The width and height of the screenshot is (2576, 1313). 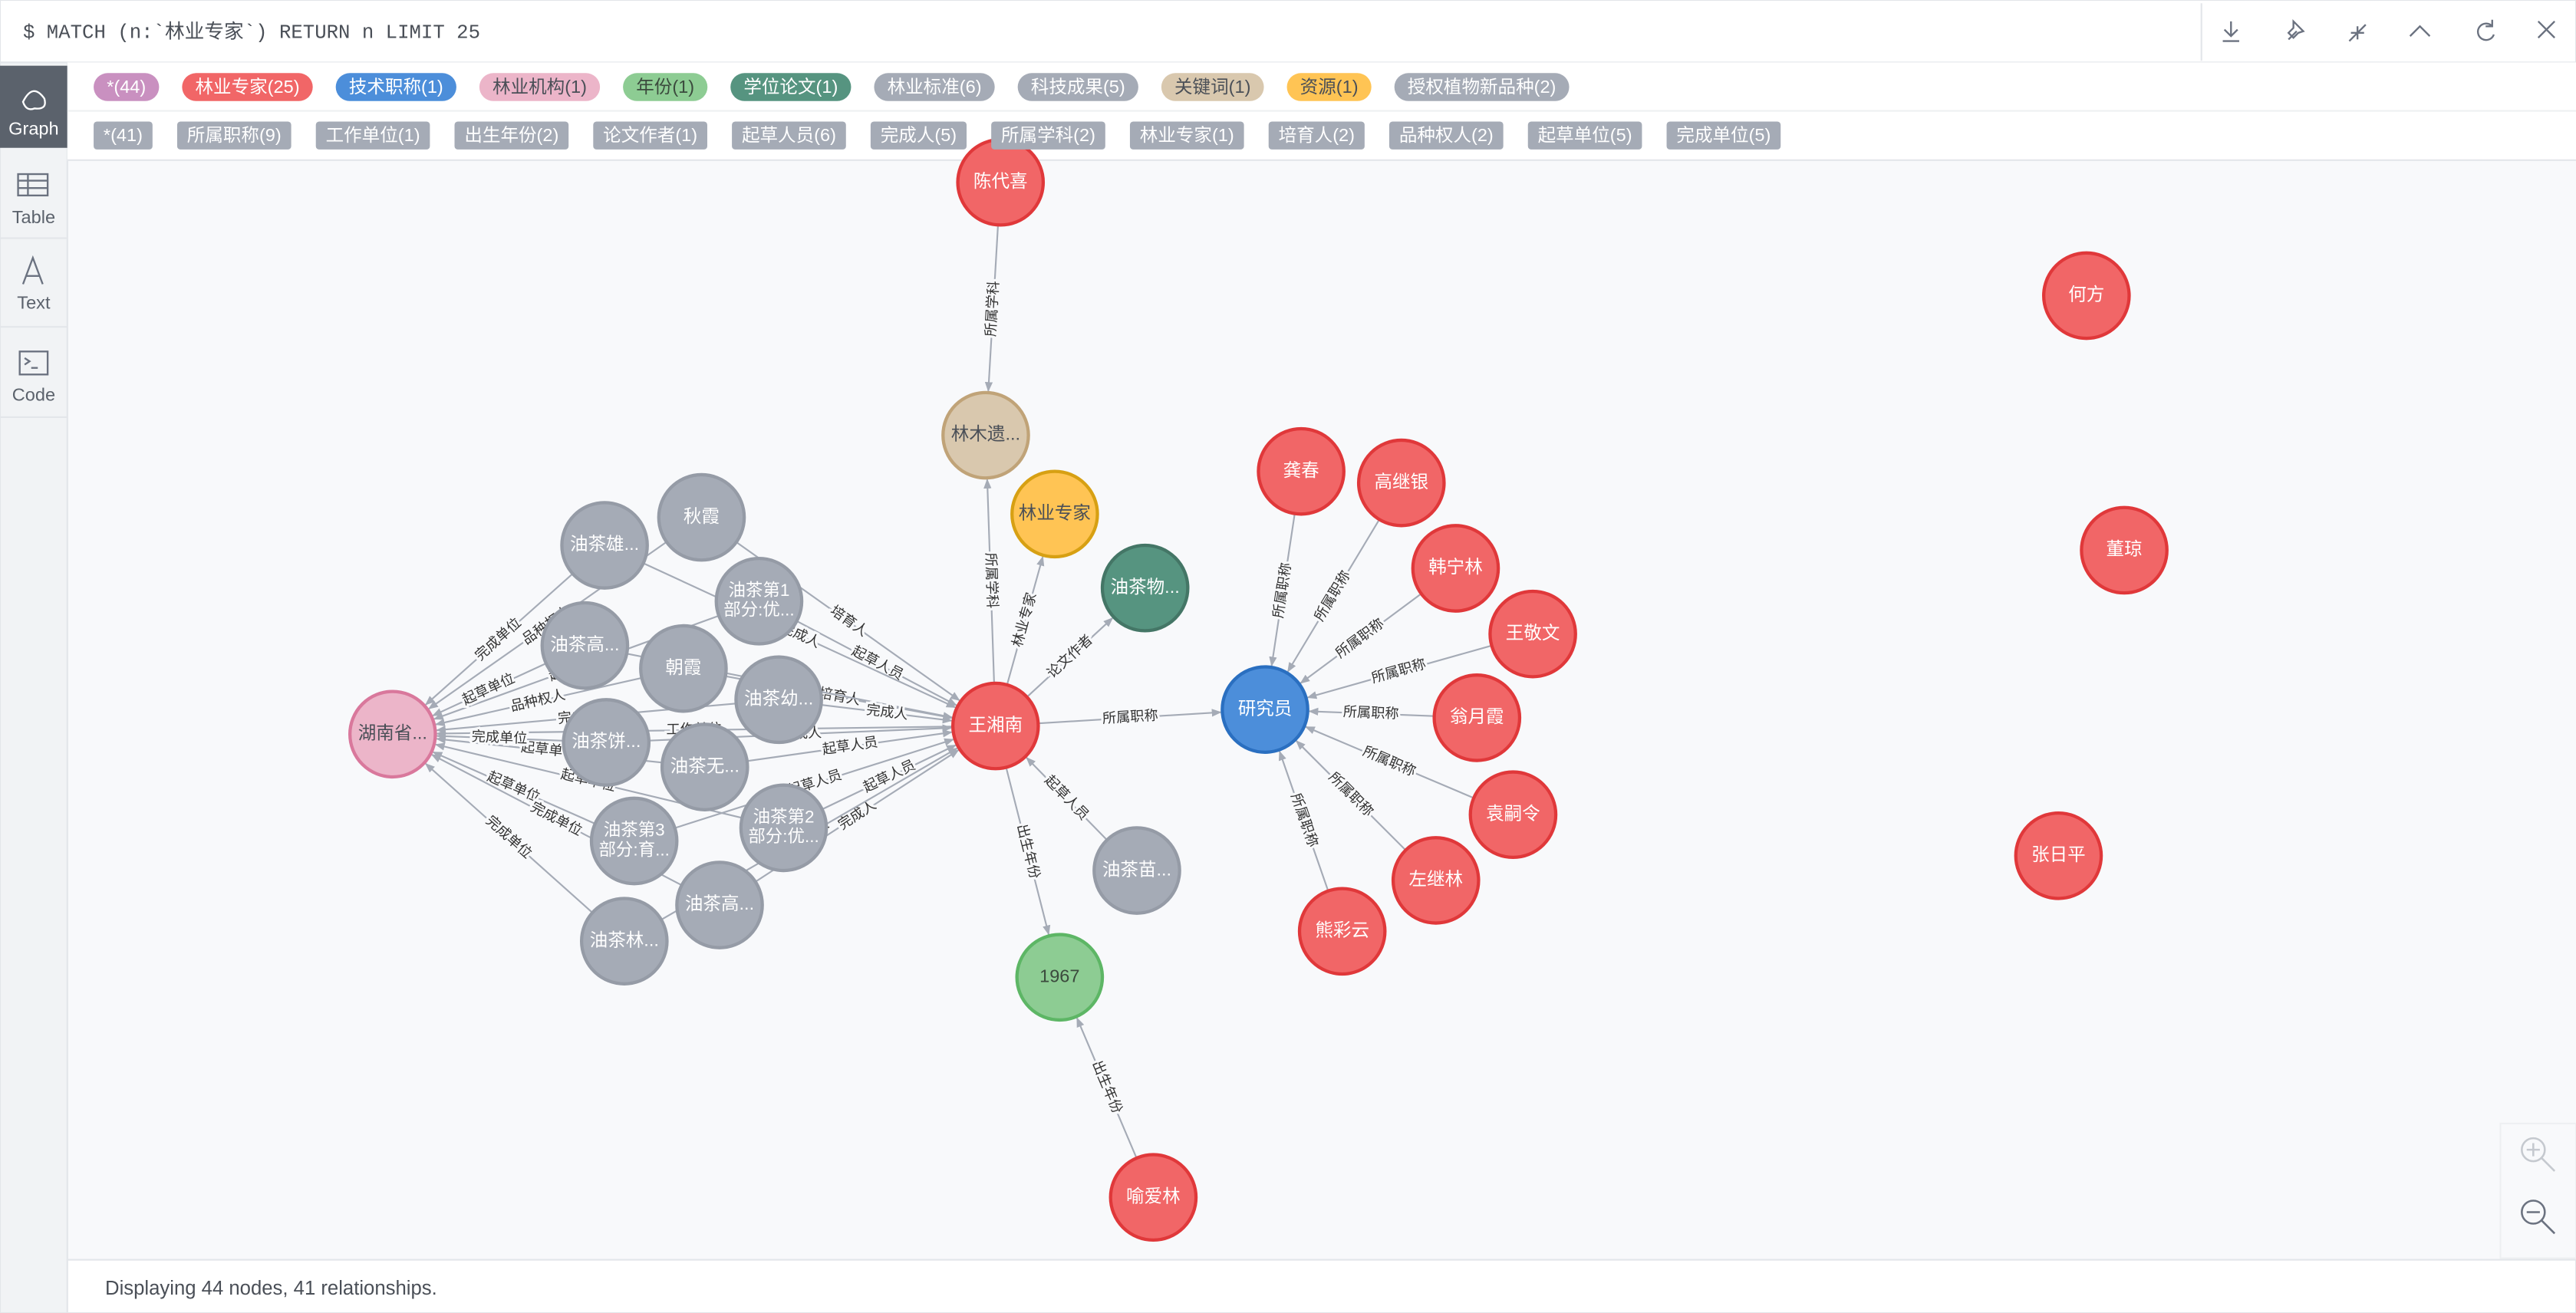 What do you see at coordinates (2296, 30) in the screenshot?
I see `pin-button` at bounding box center [2296, 30].